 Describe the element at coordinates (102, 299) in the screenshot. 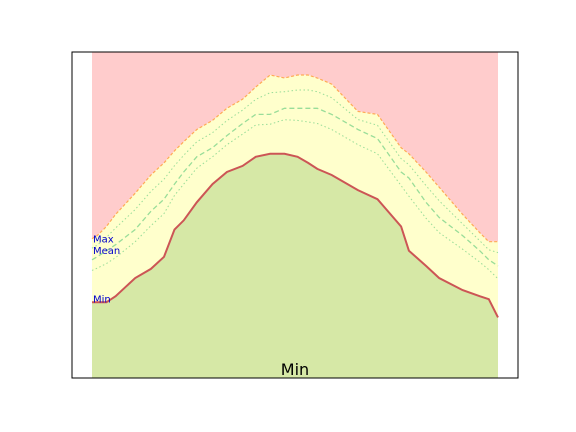

I see `series-label-min: Min` at that location.